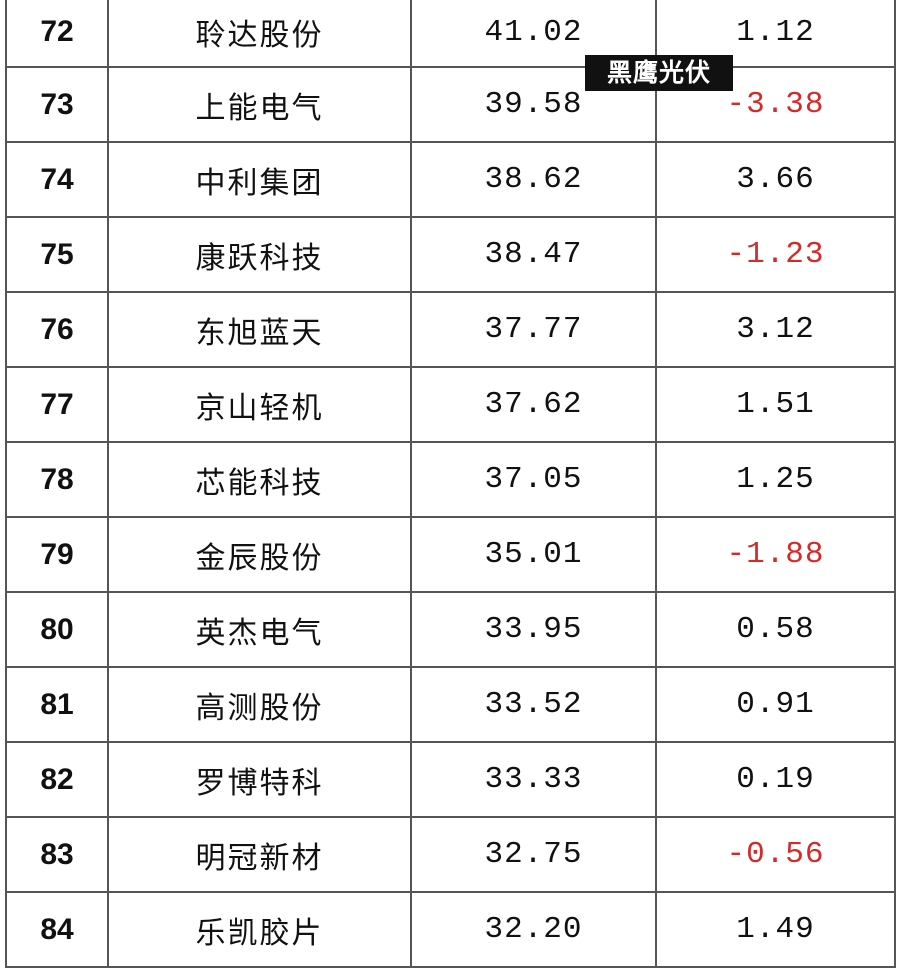 Image resolution: width=900 pixels, height=975 pixels. I want to click on company-name-cell: 高测股份, so click(259, 704).